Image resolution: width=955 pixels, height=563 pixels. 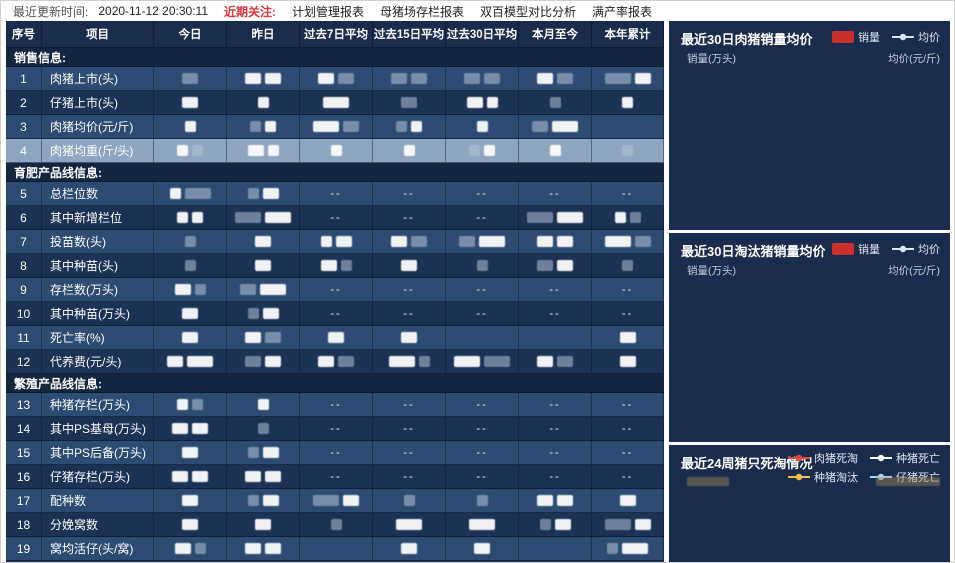 I want to click on legend-item: 种猪死亡, so click(x=905, y=458).